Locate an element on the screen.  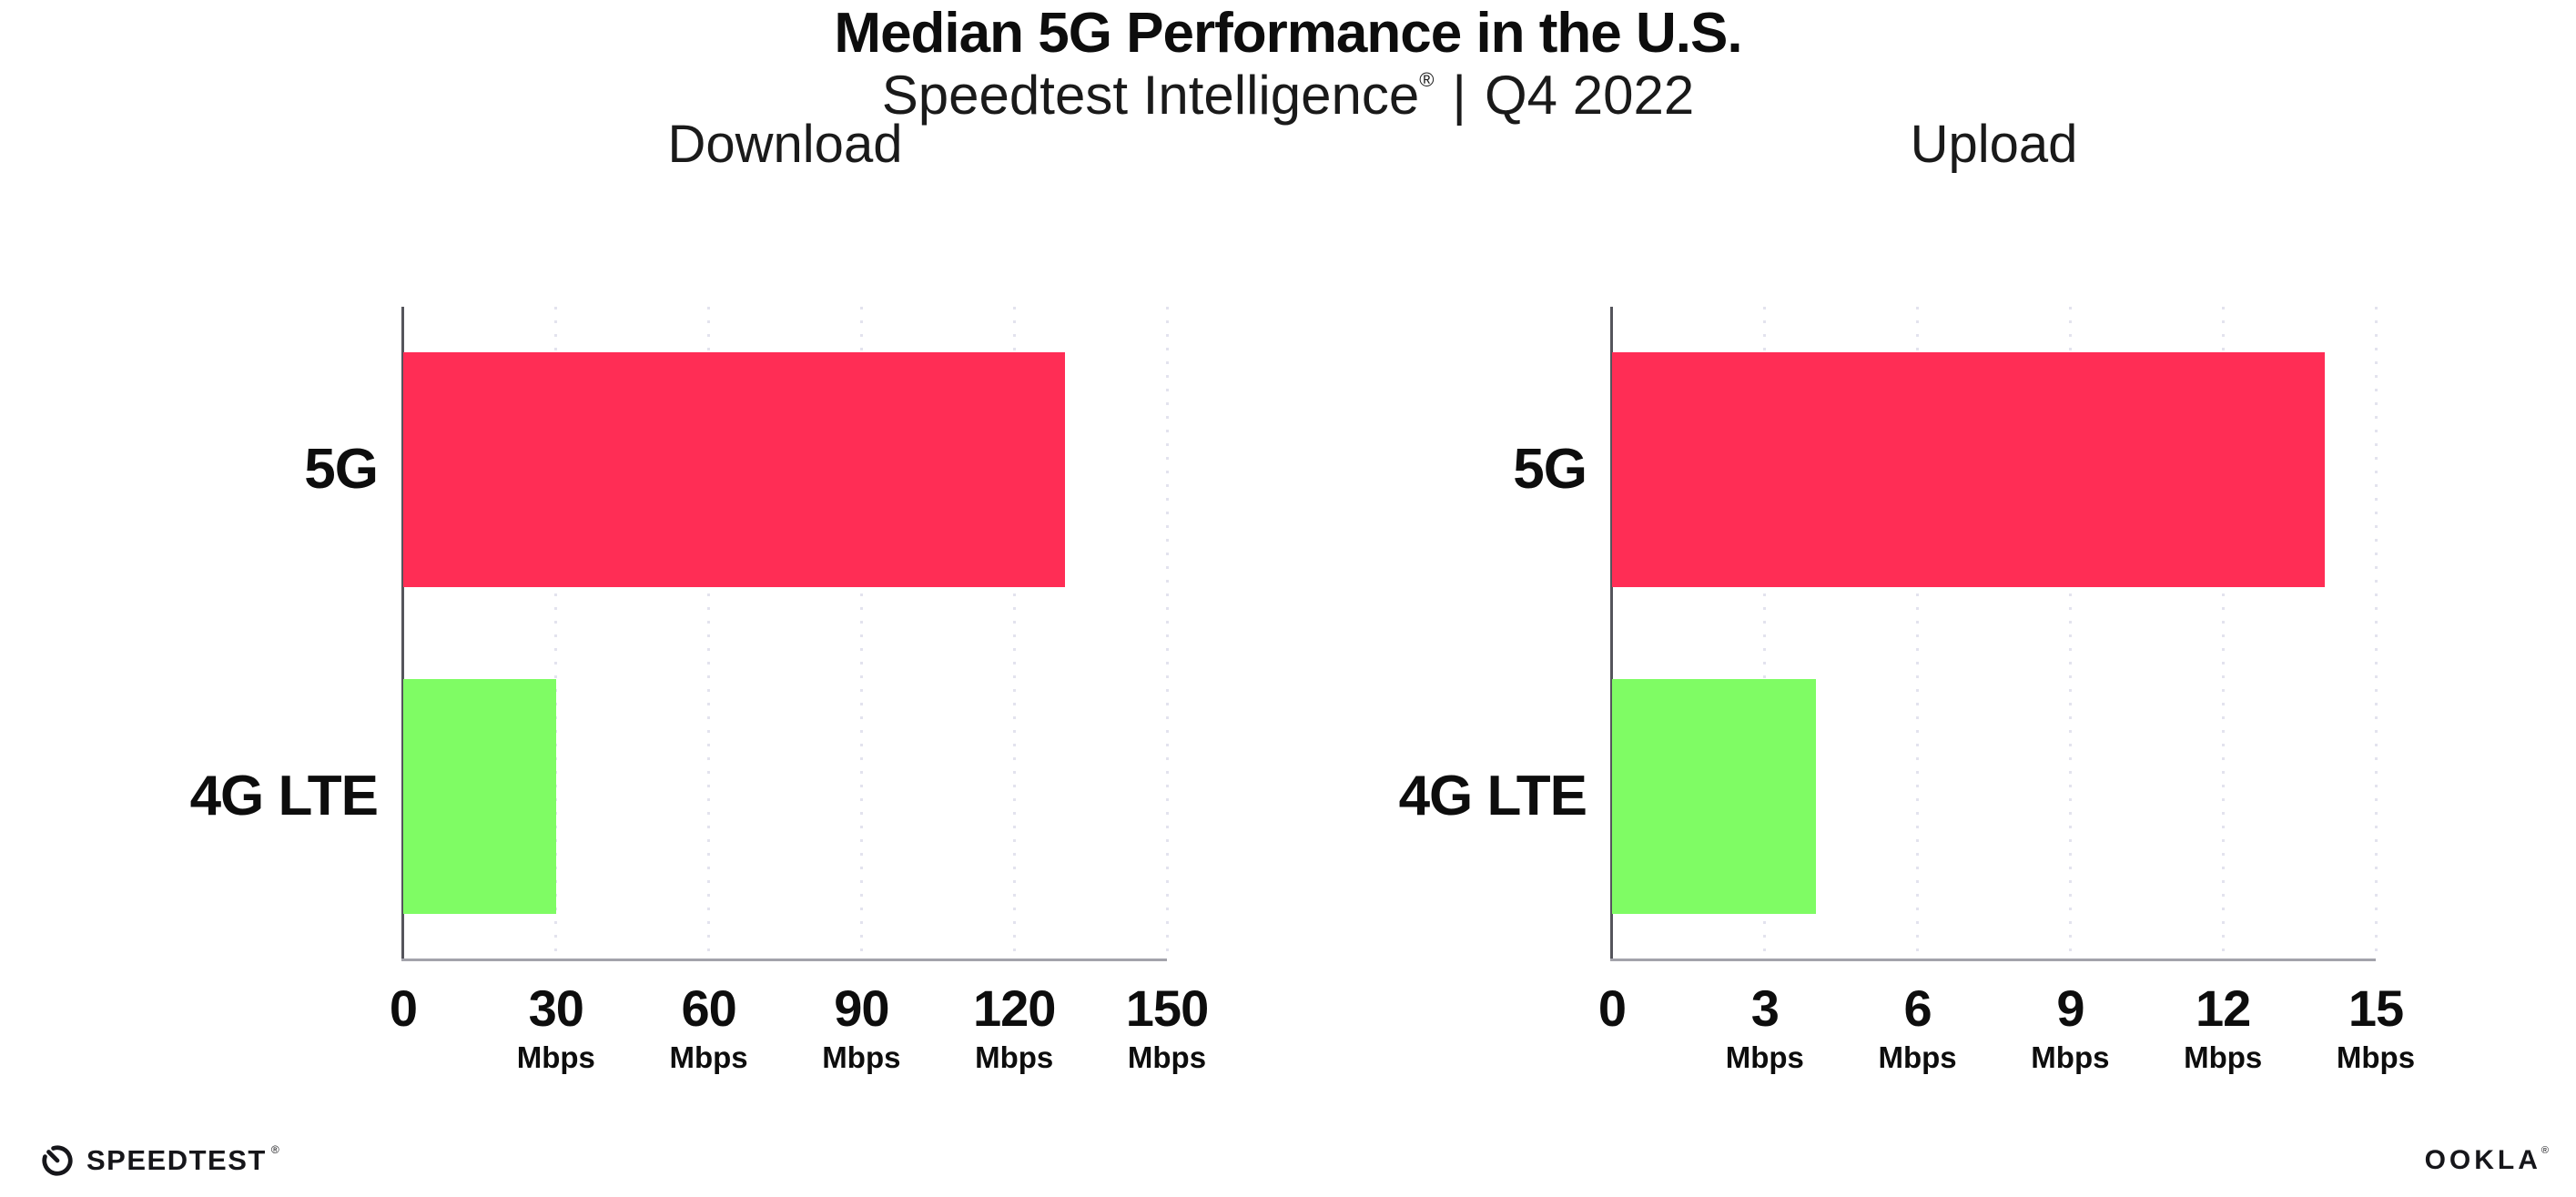
page-title: Median 5G Performance in the U.S. is located at coordinates (1288, 34).